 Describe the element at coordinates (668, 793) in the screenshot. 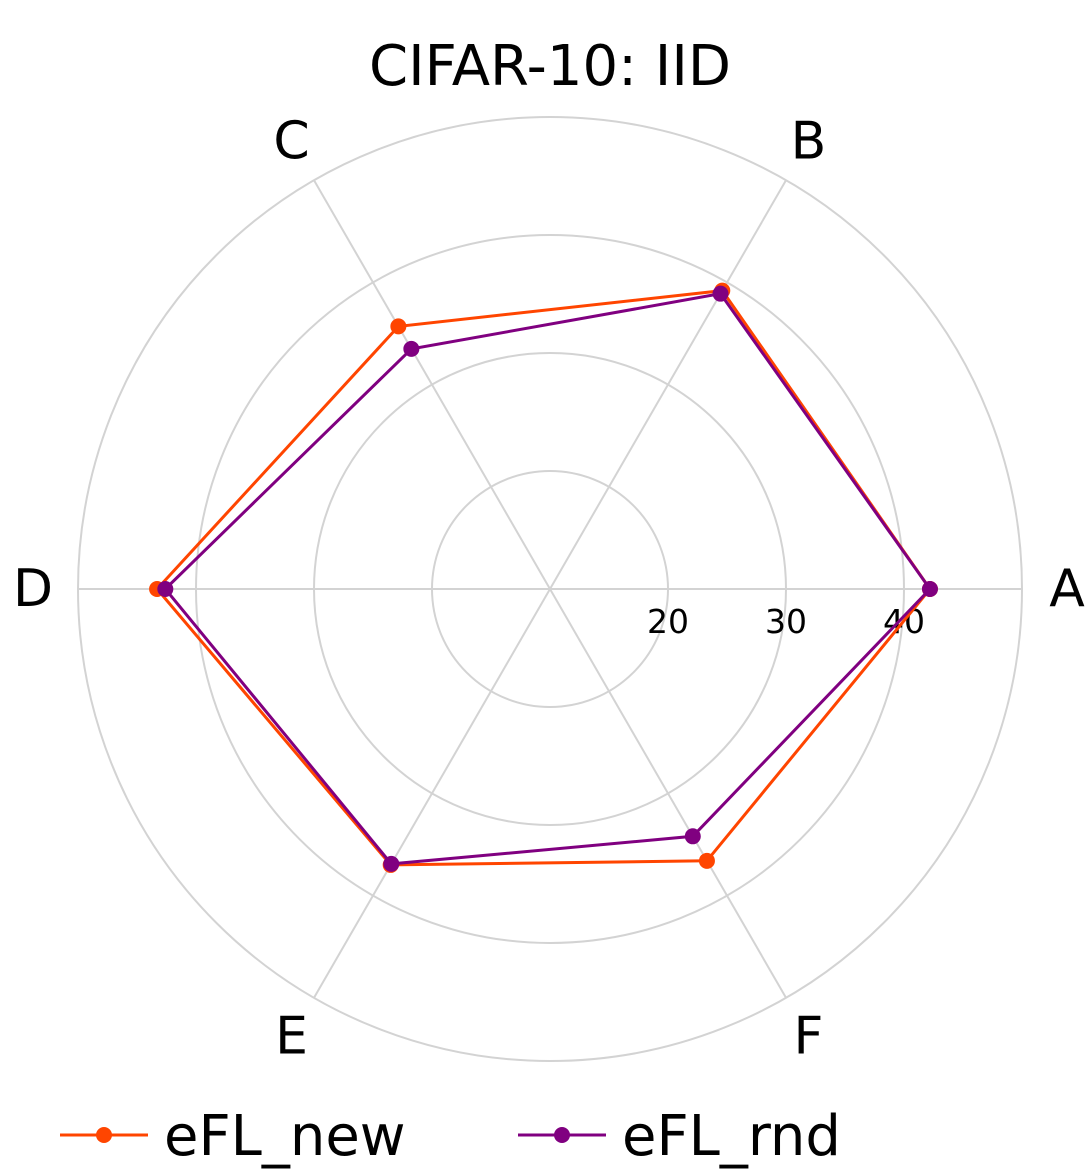

I see `spoke-F` at that location.